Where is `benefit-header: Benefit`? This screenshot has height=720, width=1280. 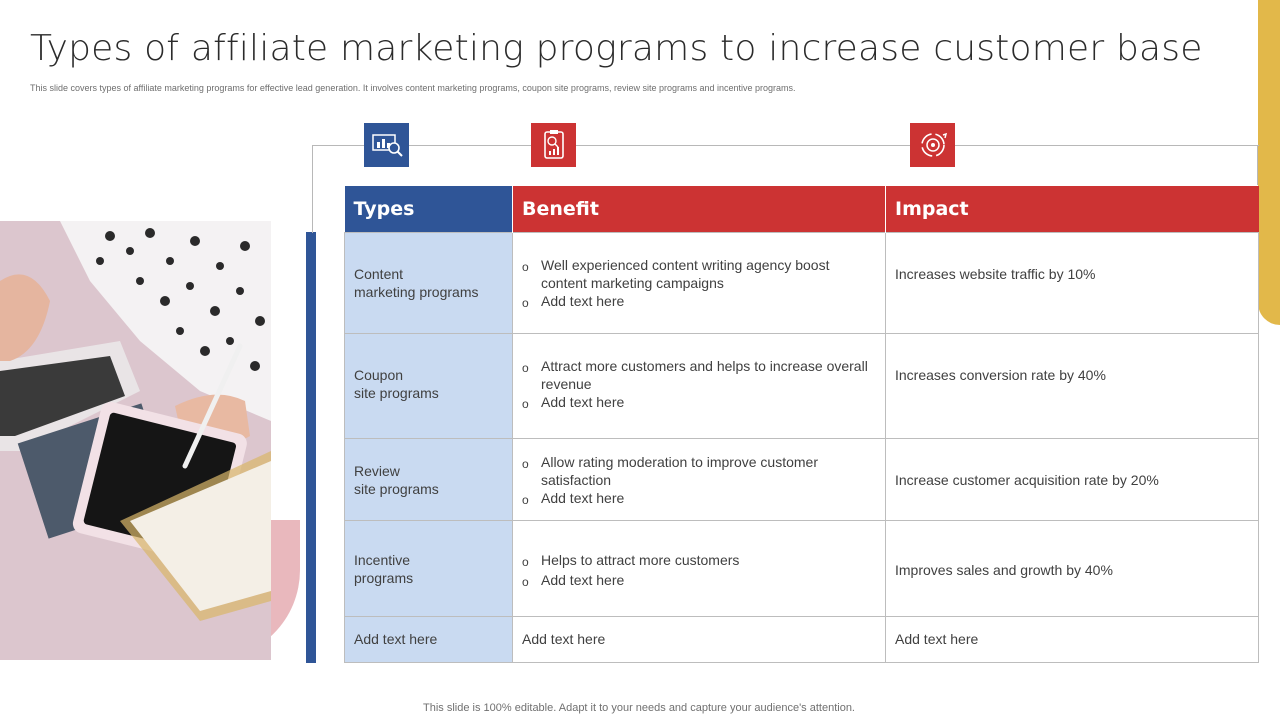 benefit-header: Benefit is located at coordinates (699, 209).